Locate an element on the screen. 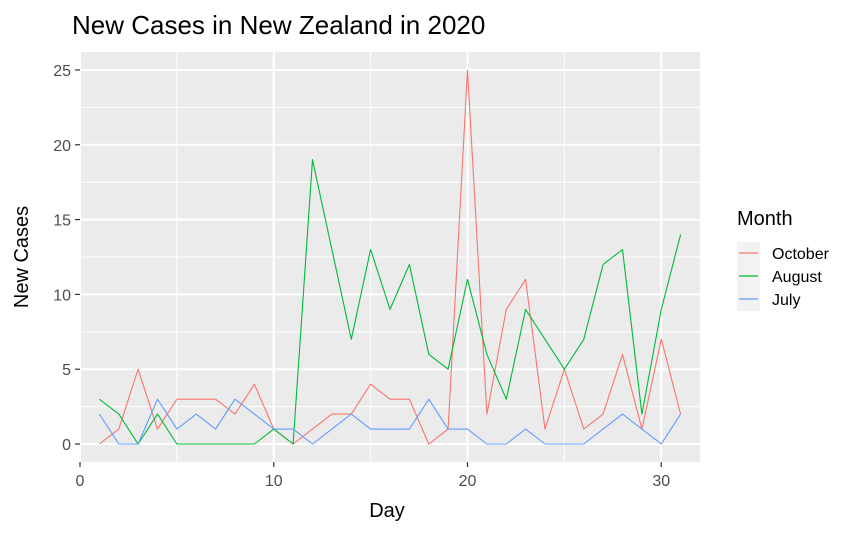  legend-label-august: August is located at coordinates (797, 277).